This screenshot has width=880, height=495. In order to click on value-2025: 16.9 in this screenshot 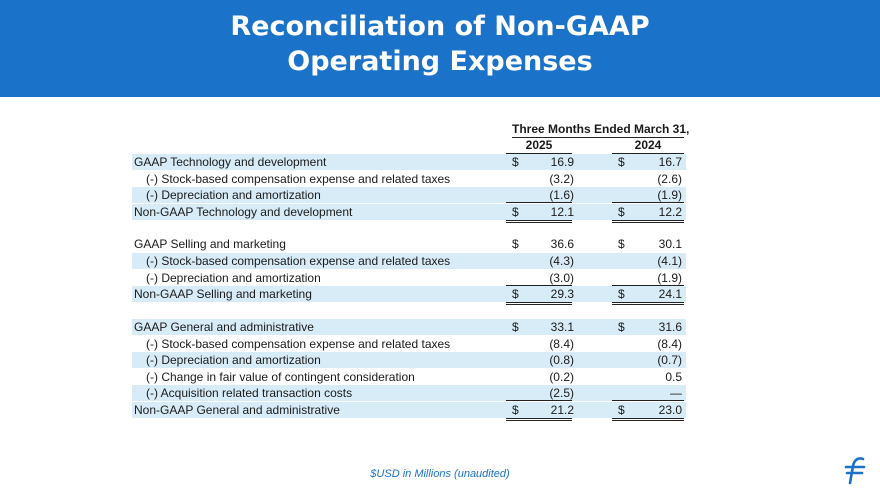, I will do `click(562, 162)`.